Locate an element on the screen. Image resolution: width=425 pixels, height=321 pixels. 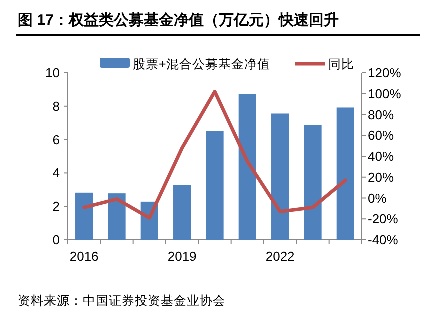
legend-label: 股票+混合公募基金净值 is located at coordinates (201, 65).